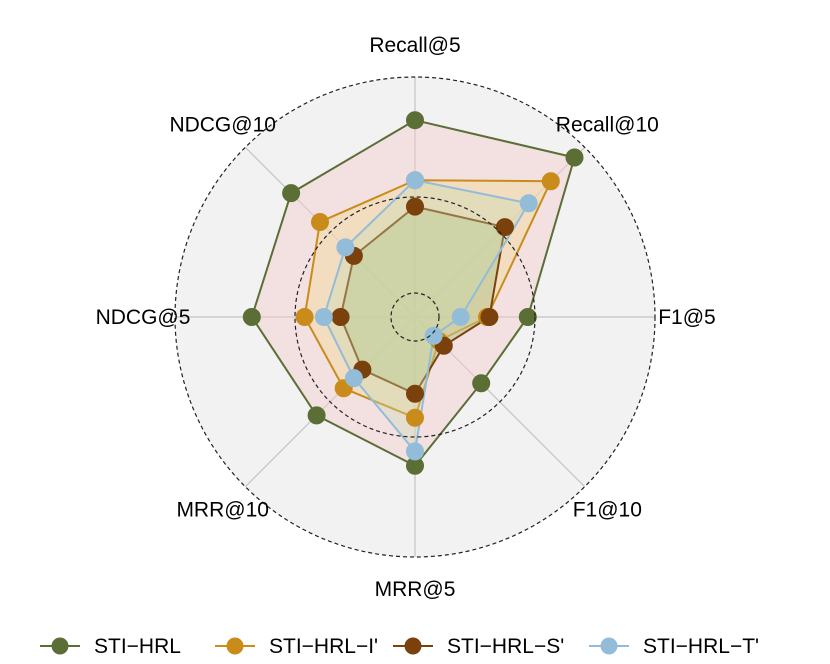 Image resolution: width=830 pixels, height=664 pixels. I want to click on axis-label-ndcg-5: NDCG@5, so click(143, 317).